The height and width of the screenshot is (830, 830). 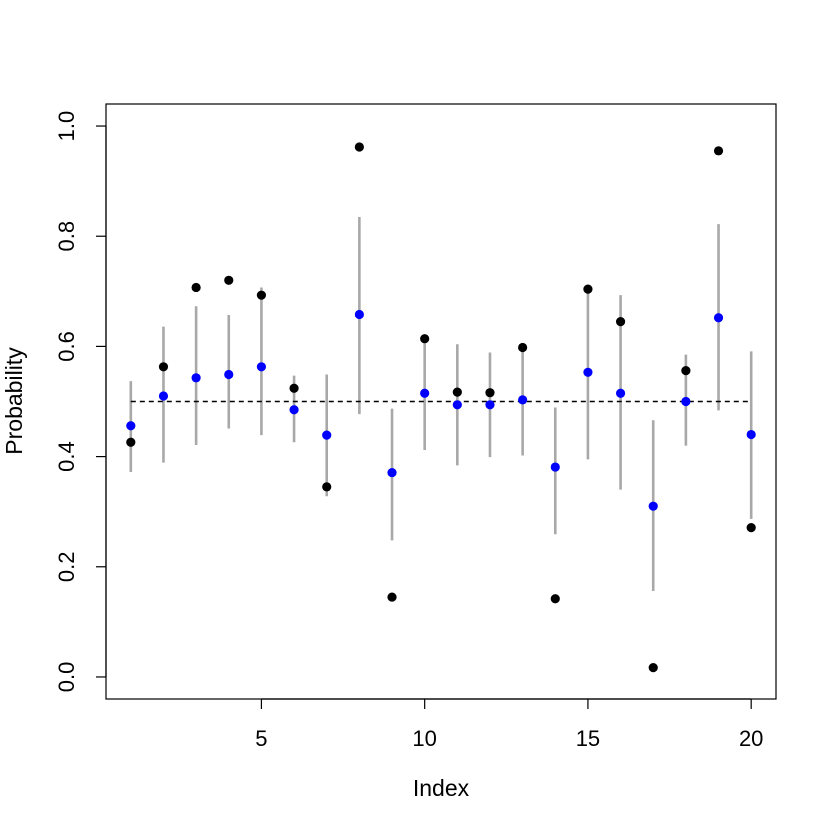 I want to click on y-axis-label: Probability, so click(x=14, y=401).